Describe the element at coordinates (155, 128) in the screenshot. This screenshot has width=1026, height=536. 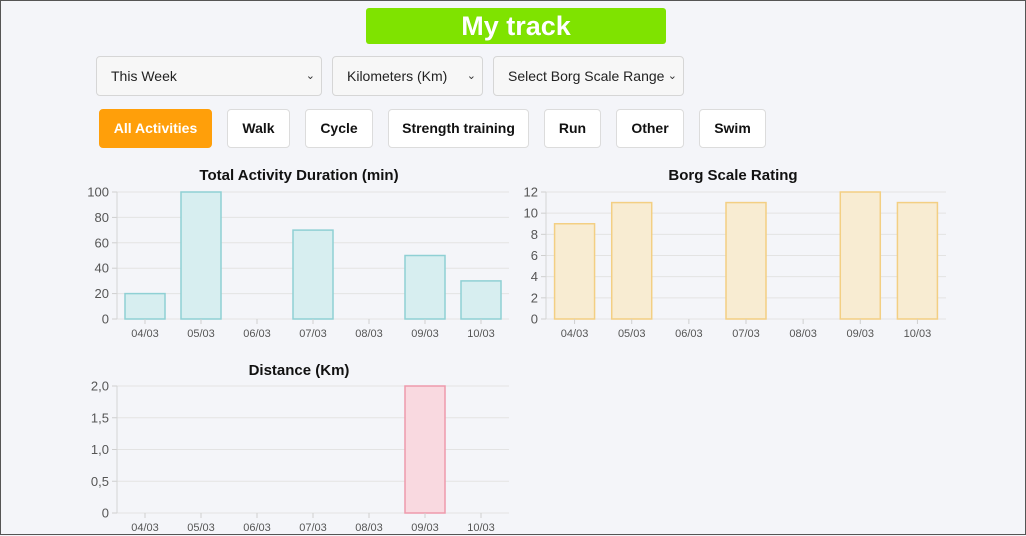
I see `filter-all-activities-button: All Activities` at that location.